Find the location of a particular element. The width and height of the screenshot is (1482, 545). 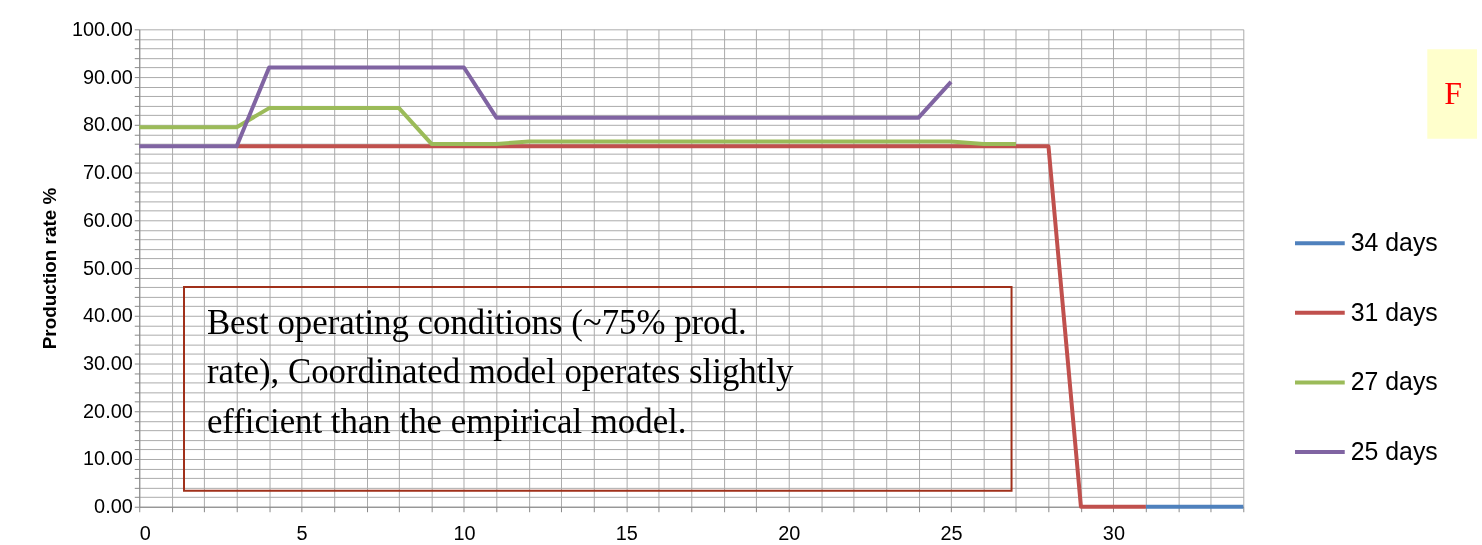

x-tick-label: 5 is located at coordinates (302, 533).